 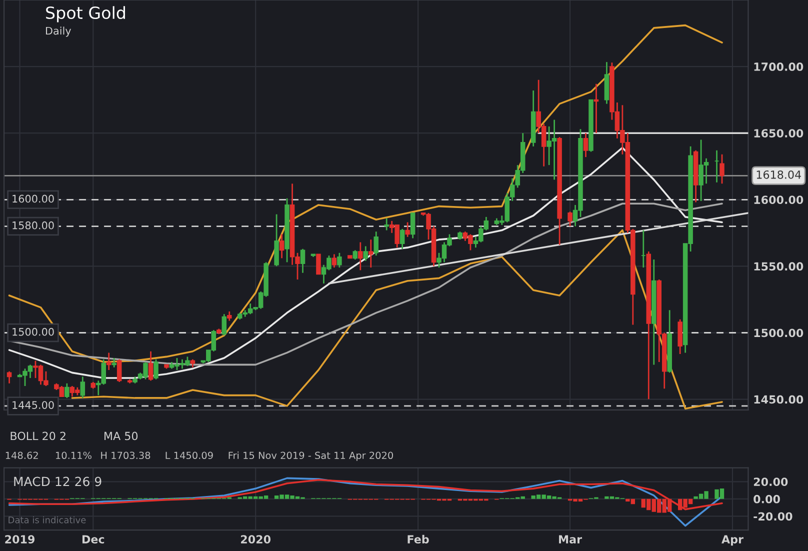 I want to click on y-tick-label: 1650.00, so click(x=779, y=133).